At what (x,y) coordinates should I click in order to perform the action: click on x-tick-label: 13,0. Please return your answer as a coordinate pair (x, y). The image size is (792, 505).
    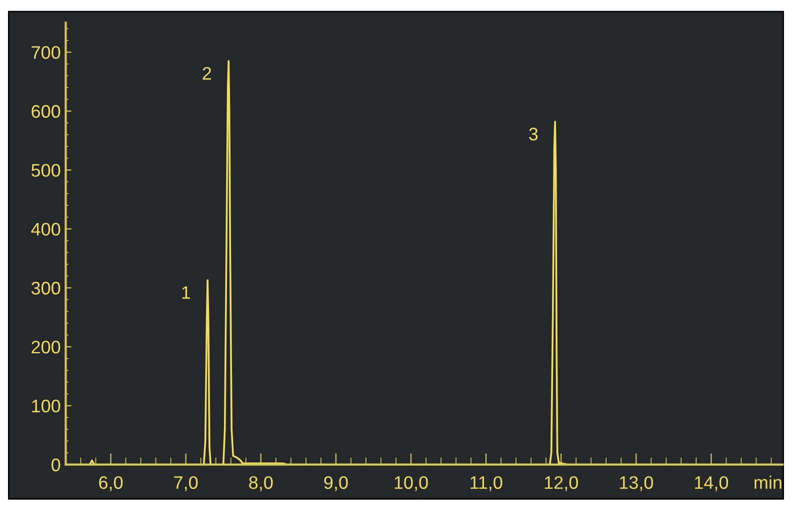
    Looking at the image, I should click on (637, 484).